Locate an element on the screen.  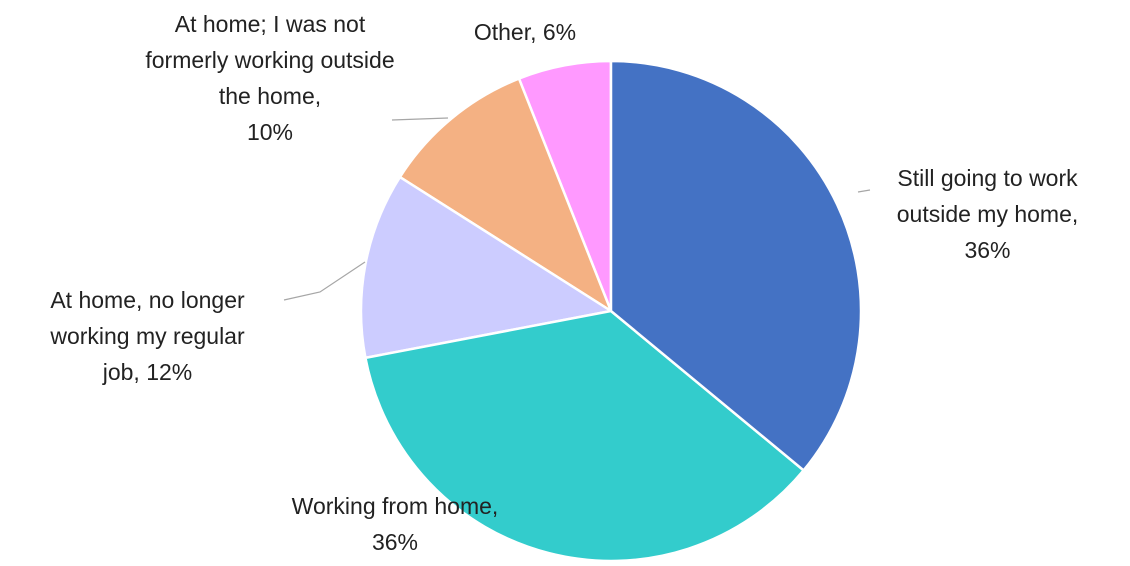
slice-label: Still going to work outside my home, 36% is located at coordinates (987, 214).